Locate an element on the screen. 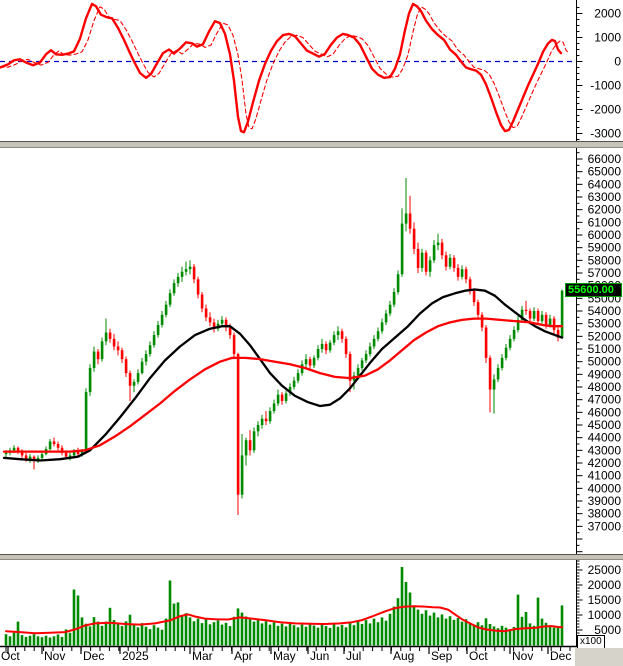 The height and width of the screenshot is (666, 623). svg-text: 61000 is located at coordinates (605, 222).